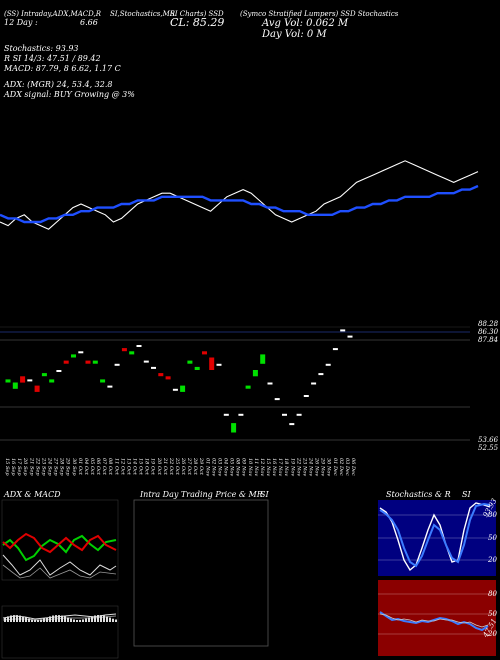 The width and height of the screenshot is (500, 660). Describe the element at coordinates (116, 467) in the screenshot. I see `date-tick-label: 11 Oct` at that location.